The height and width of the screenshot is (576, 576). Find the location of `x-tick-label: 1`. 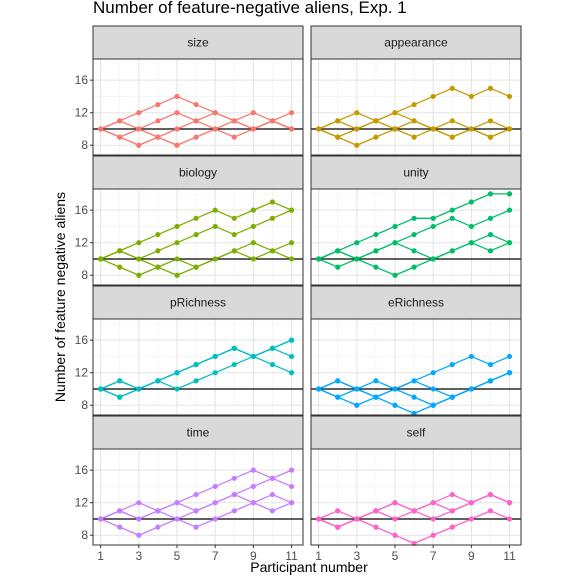

x-tick-label: 1 is located at coordinates (100, 556).